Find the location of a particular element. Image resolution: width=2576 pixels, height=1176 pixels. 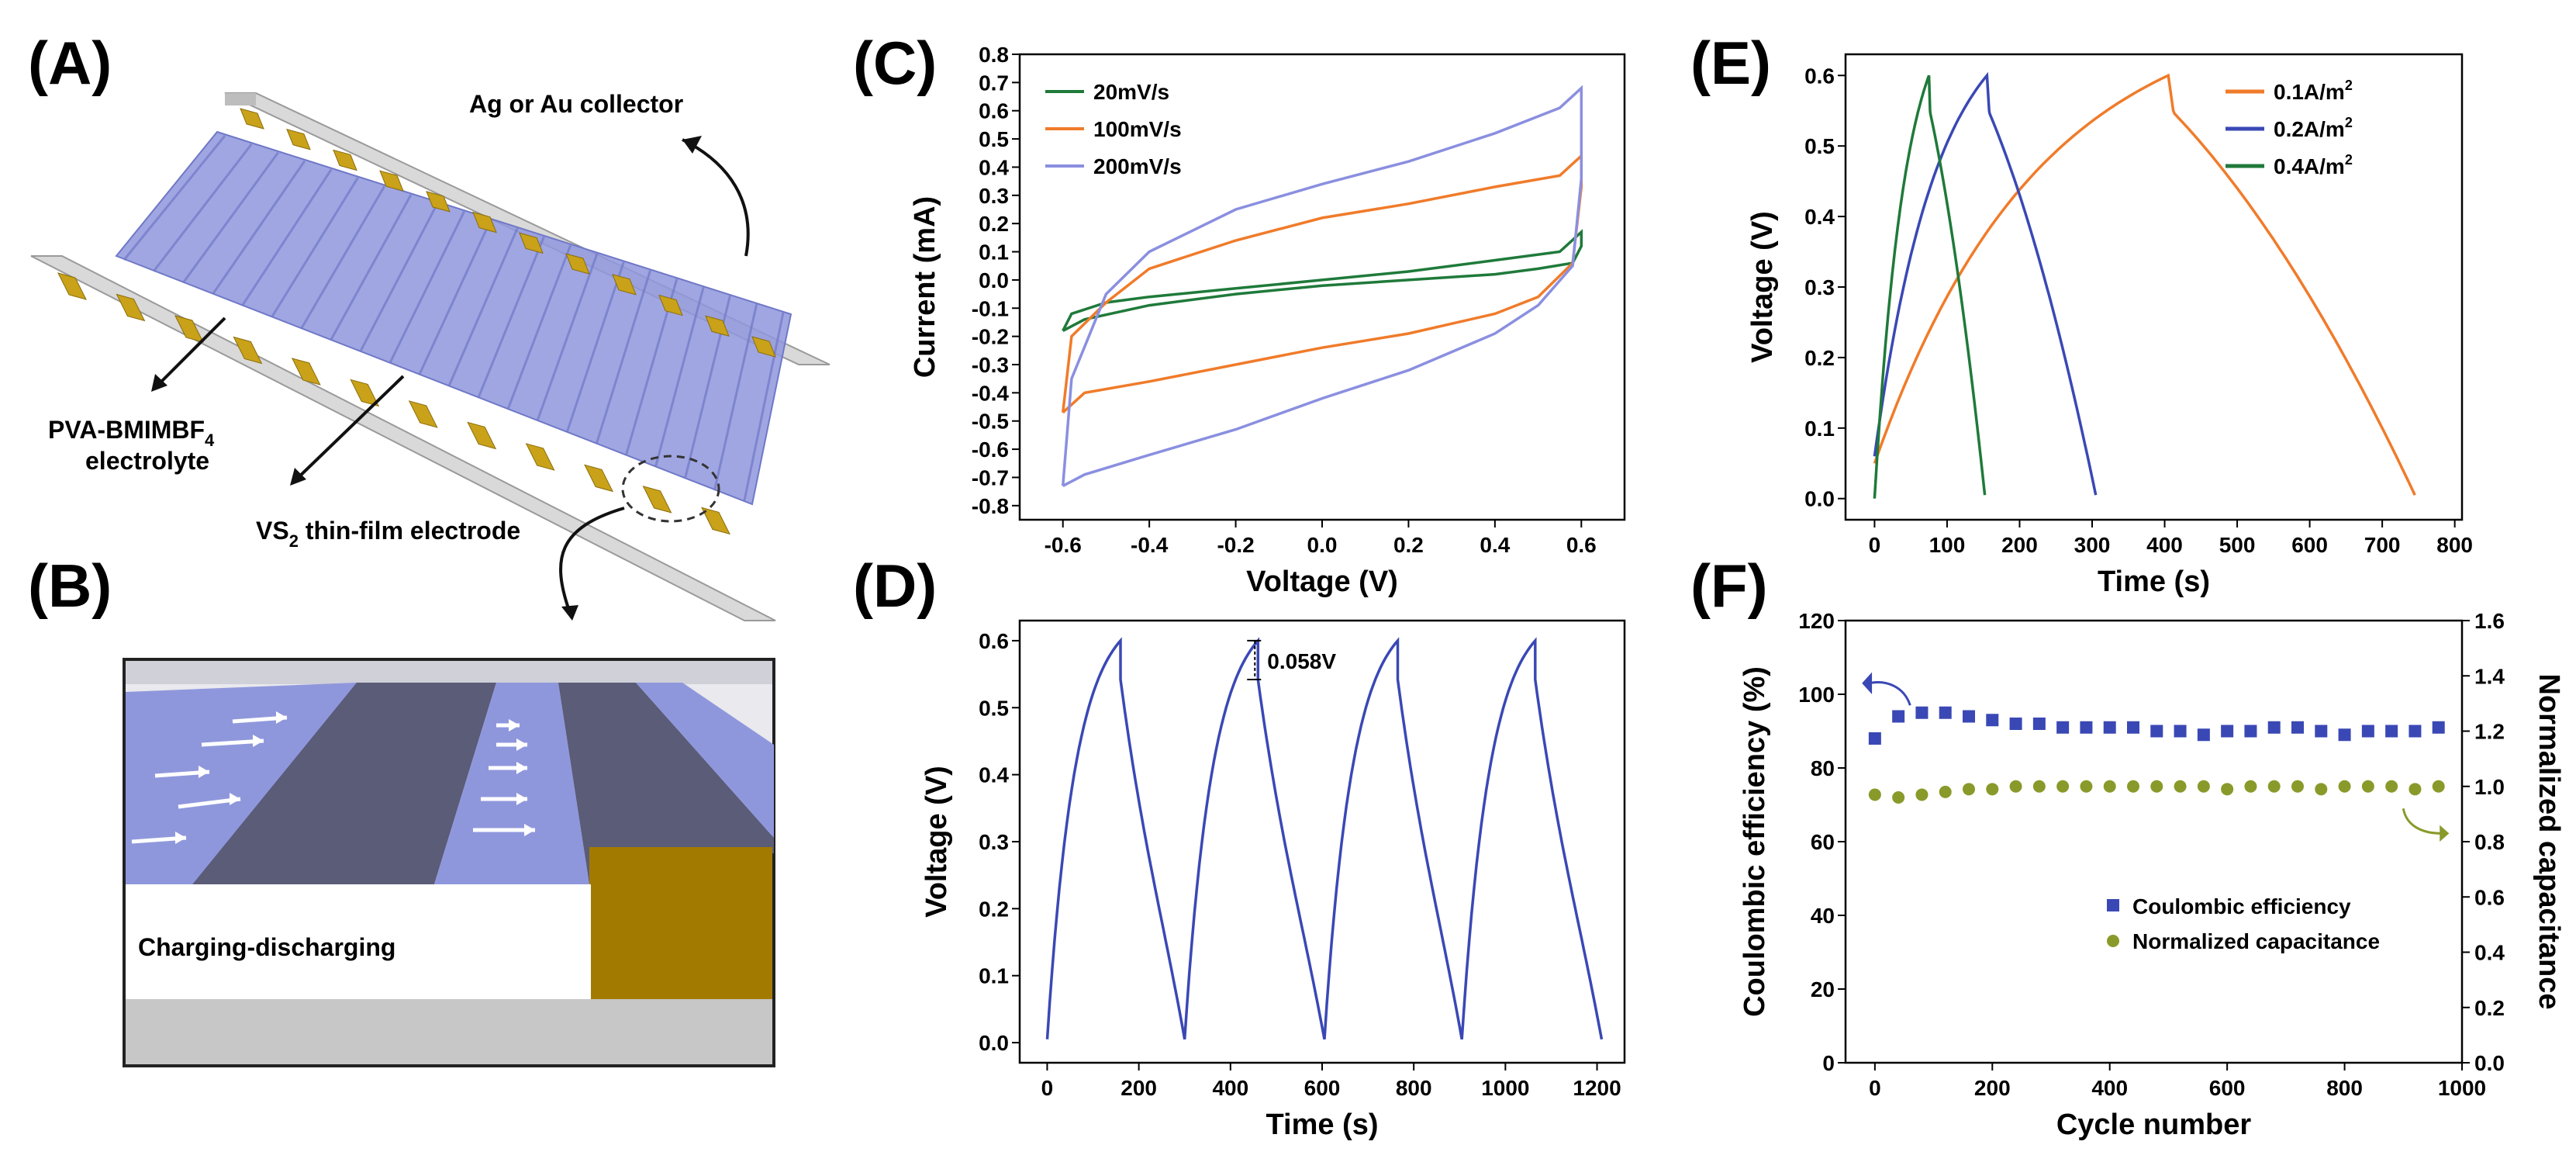

x-tick-label: 300 is located at coordinates (2092, 545).